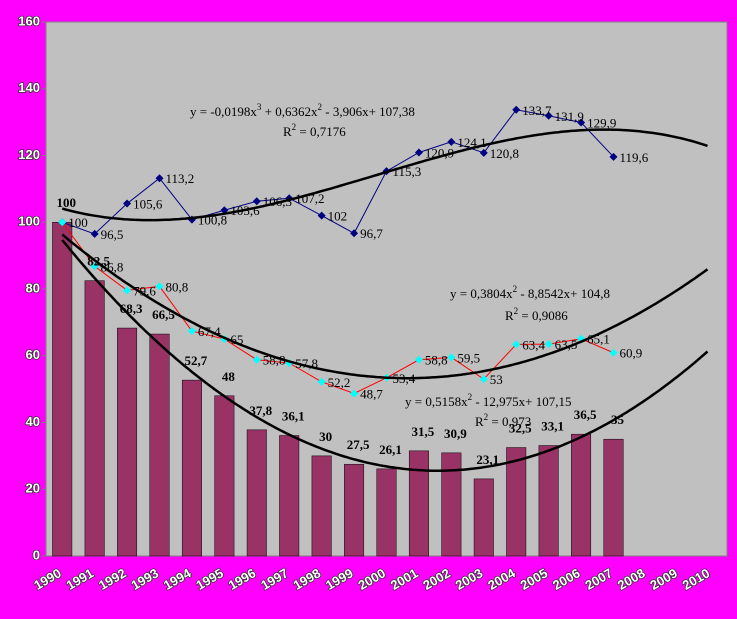  What do you see at coordinates (33, 287) in the screenshot?
I see `y-tick-label: 80` at bounding box center [33, 287].